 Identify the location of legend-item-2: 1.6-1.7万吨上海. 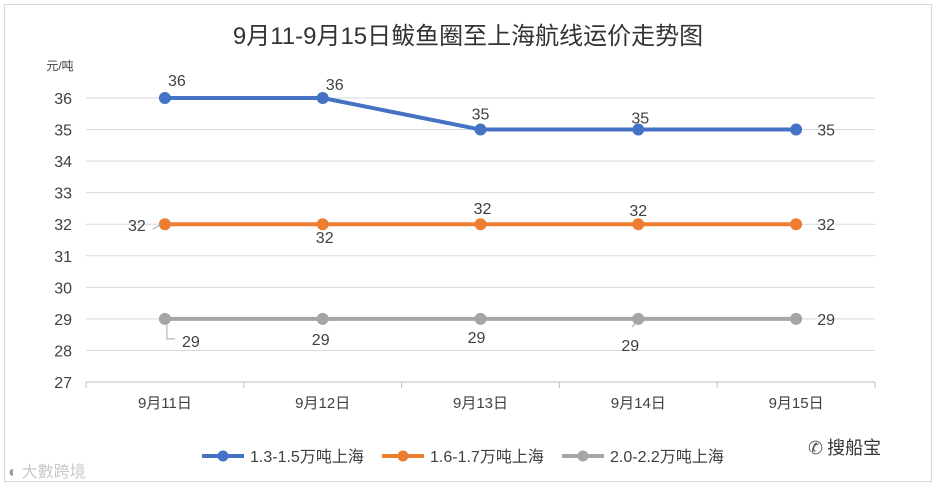
(463, 457).